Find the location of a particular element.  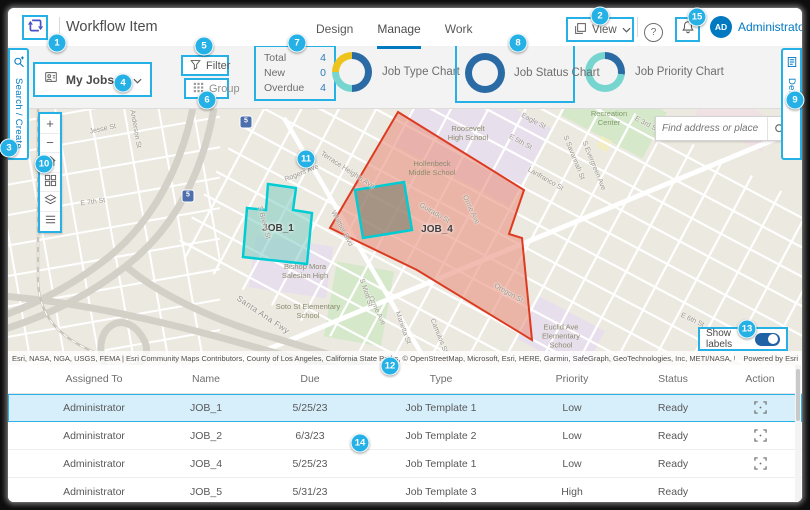

job-type-chart-label: Job Type Chart is located at coordinates (421, 72).